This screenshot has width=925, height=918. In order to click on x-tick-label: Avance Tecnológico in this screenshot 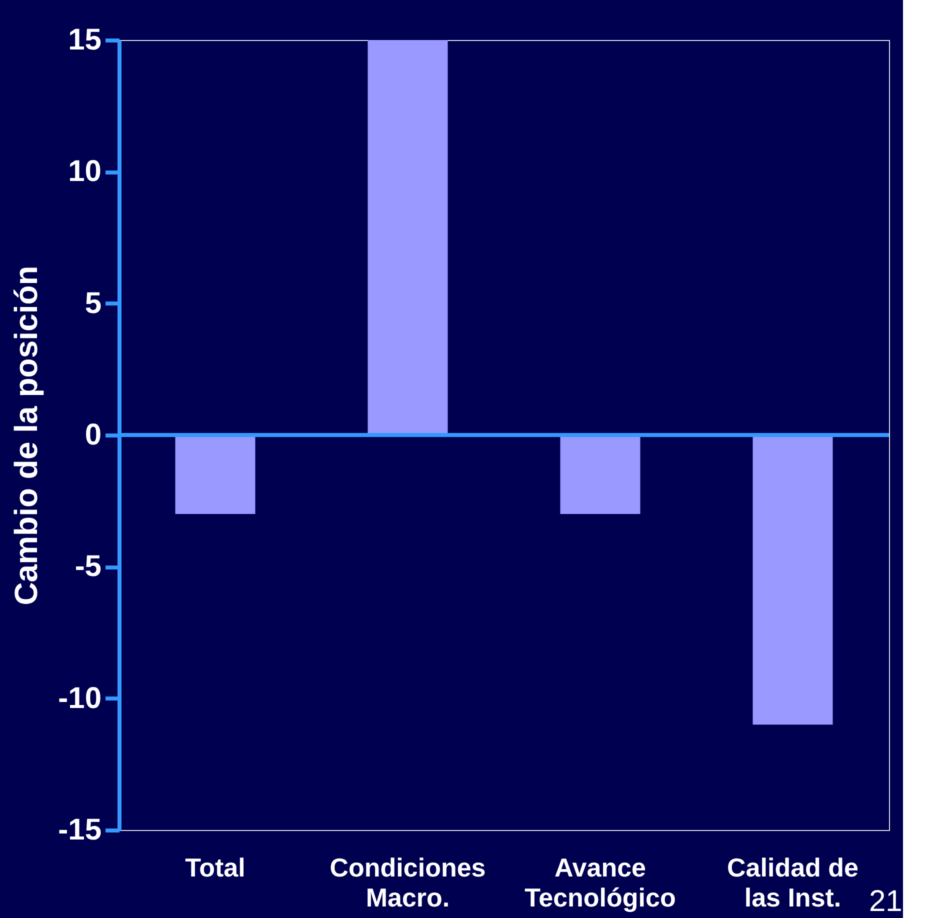, I will do `click(600, 882)`.